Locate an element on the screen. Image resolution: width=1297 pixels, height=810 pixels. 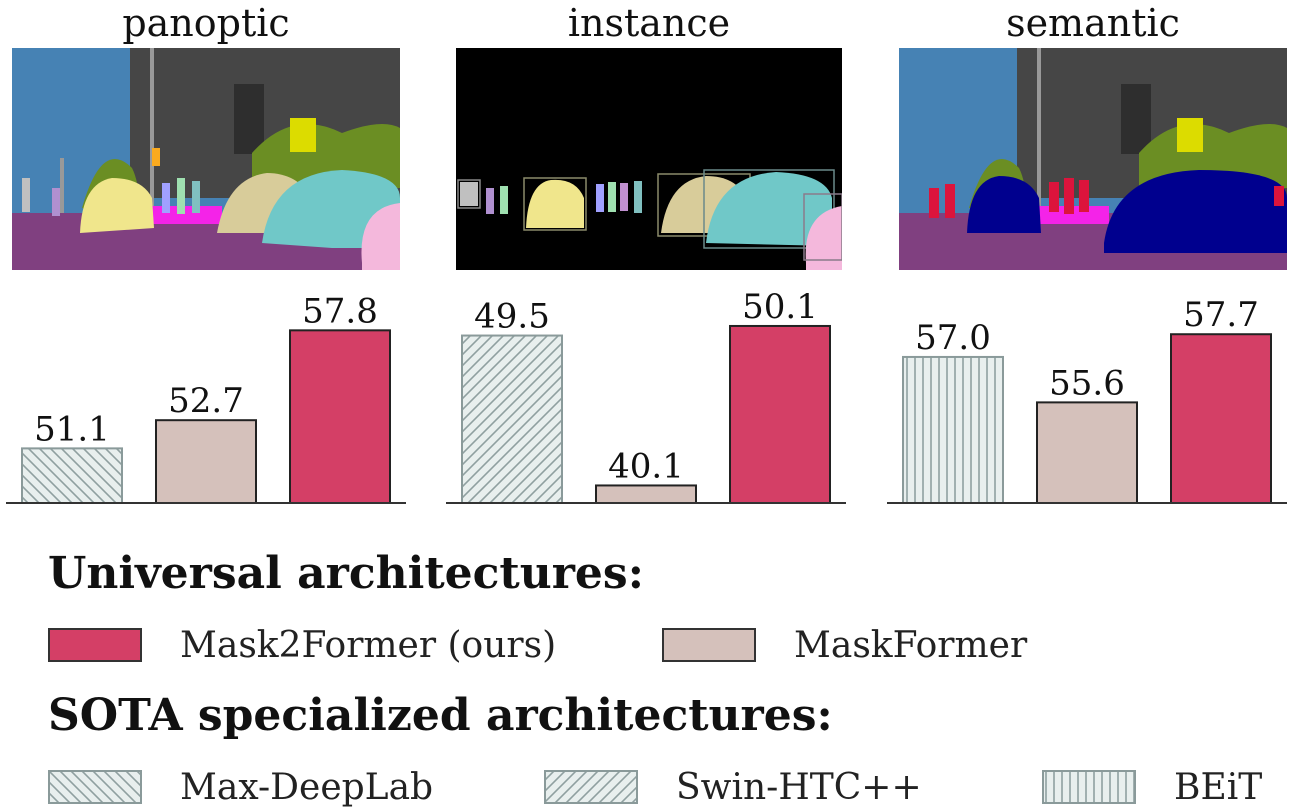
bar-value-label-panoptic-mask2former-ours: 57.8 is located at coordinates (340, 311).